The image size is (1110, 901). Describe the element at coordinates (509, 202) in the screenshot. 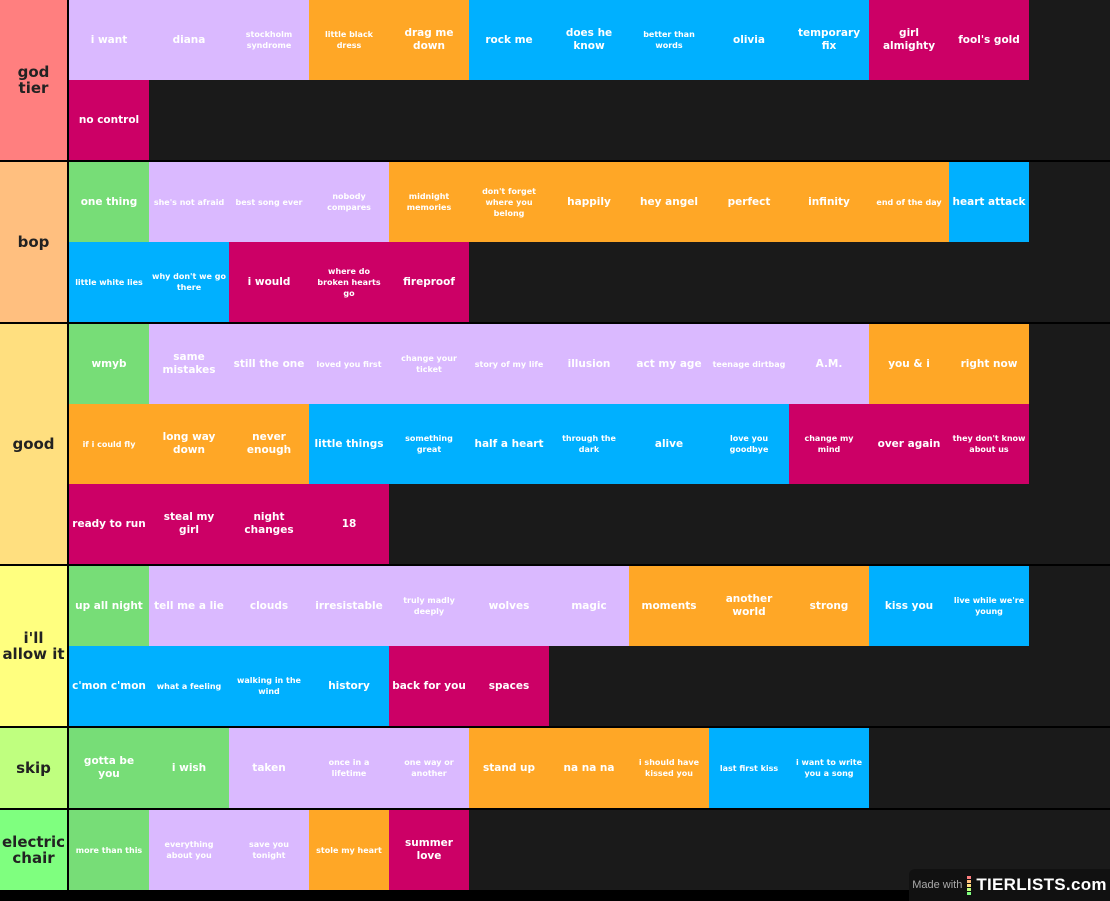

I see `tier-item: don't forget where you belong` at that location.